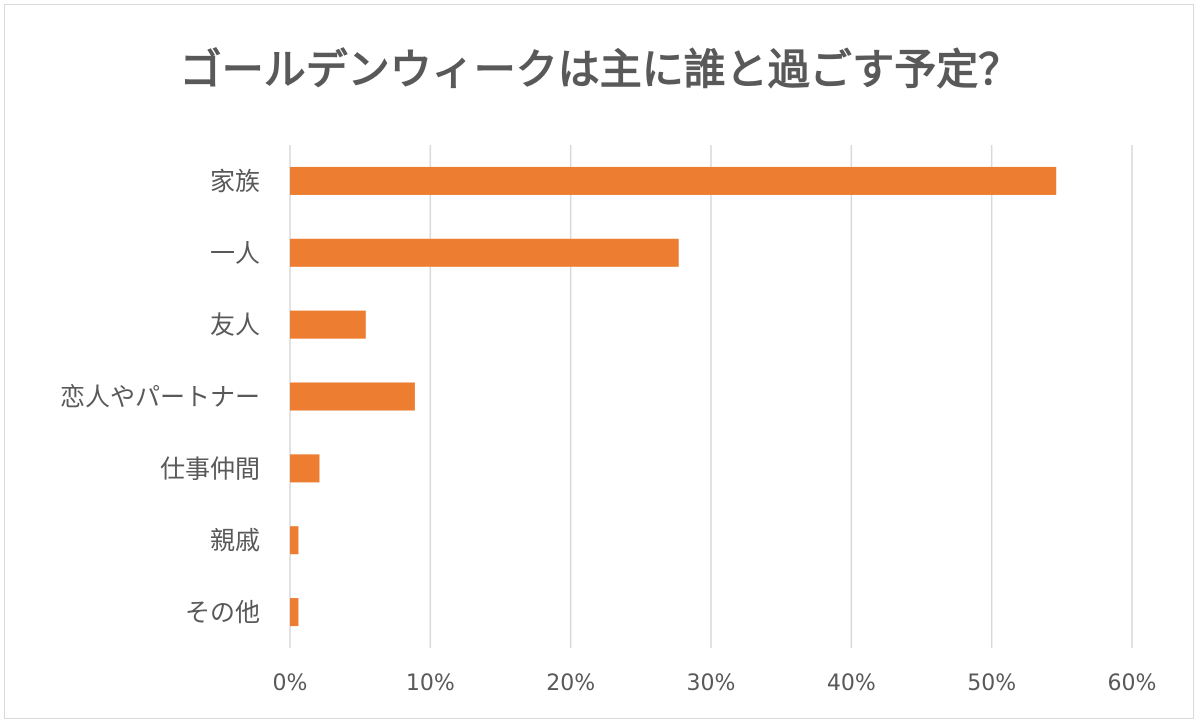  Describe the element at coordinates (235, 325) in the screenshot. I see `category-label: 友人` at that location.